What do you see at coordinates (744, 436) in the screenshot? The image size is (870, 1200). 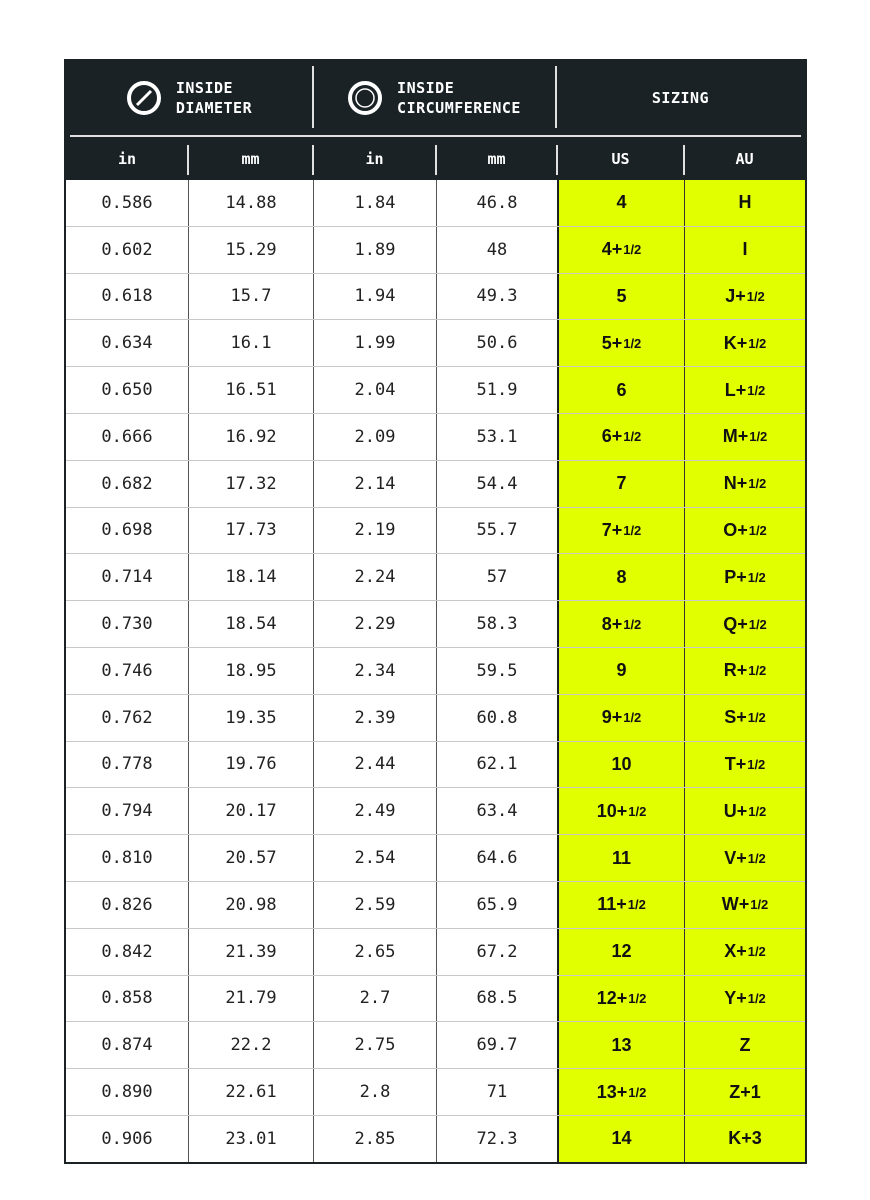 I see `au-size-cell: M+ 1/2` at bounding box center [744, 436].